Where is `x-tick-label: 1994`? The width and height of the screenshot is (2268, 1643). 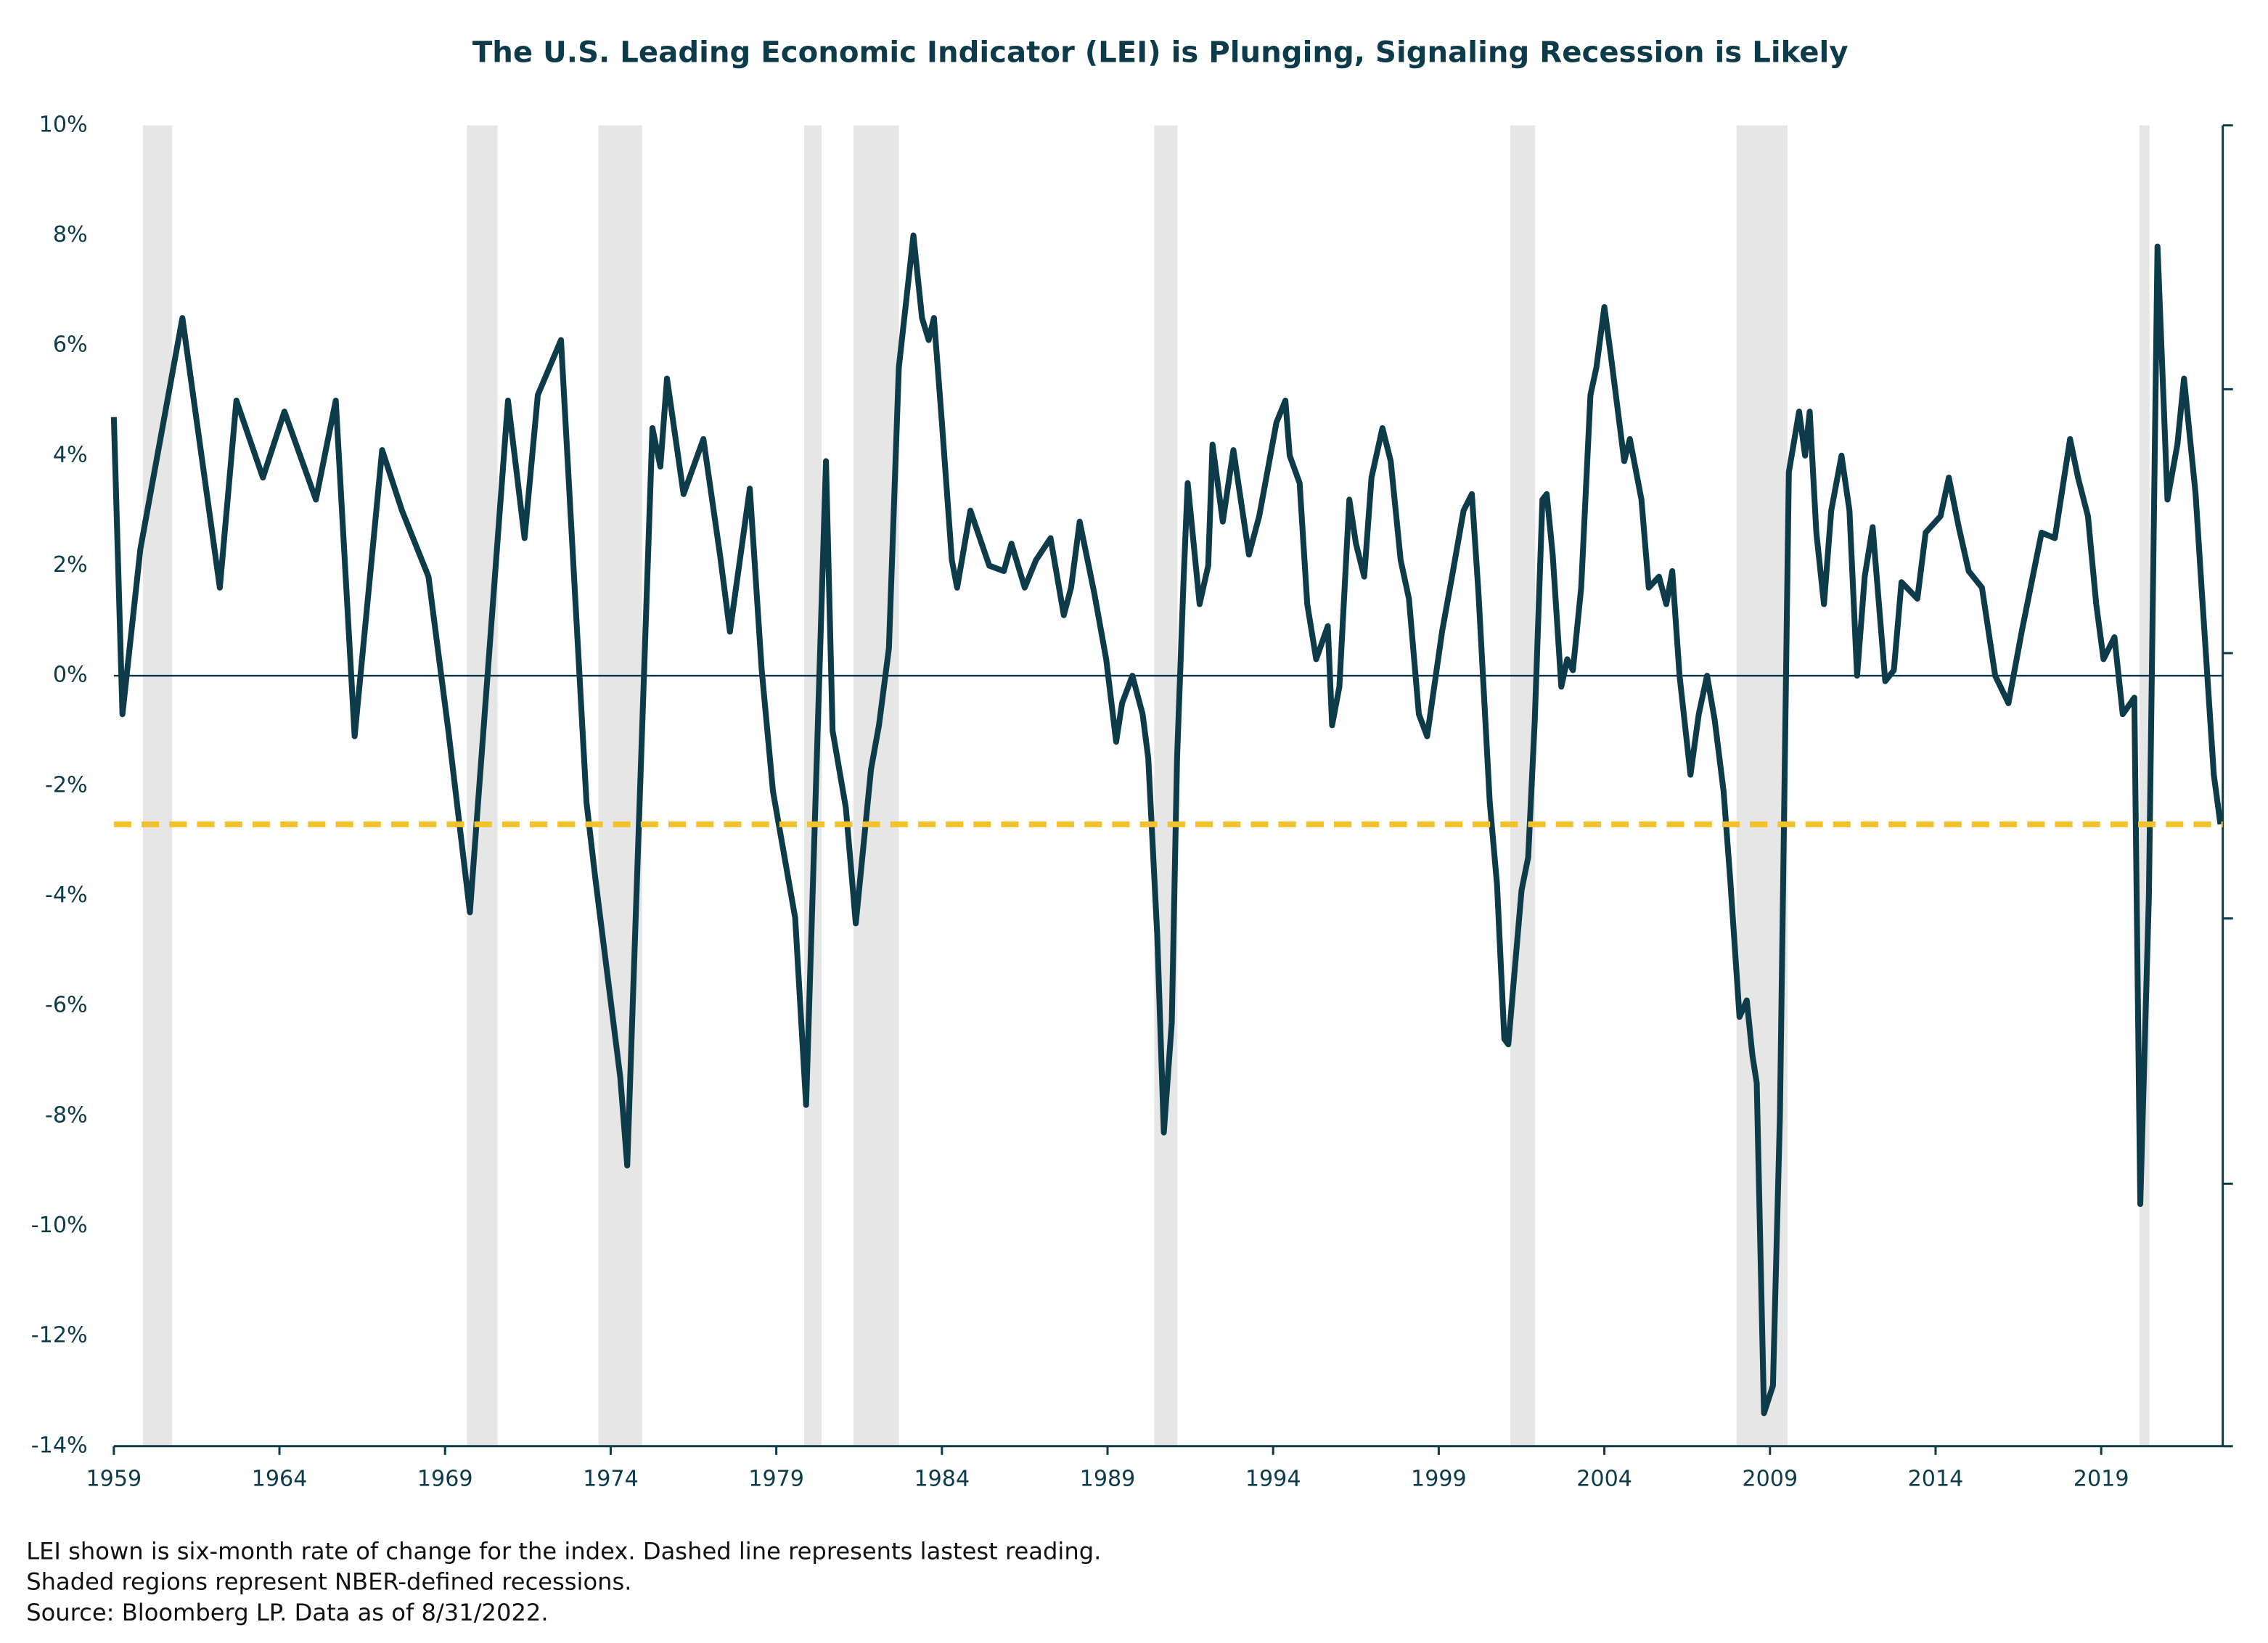 x-tick-label: 1994 is located at coordinates (1273, 1480).